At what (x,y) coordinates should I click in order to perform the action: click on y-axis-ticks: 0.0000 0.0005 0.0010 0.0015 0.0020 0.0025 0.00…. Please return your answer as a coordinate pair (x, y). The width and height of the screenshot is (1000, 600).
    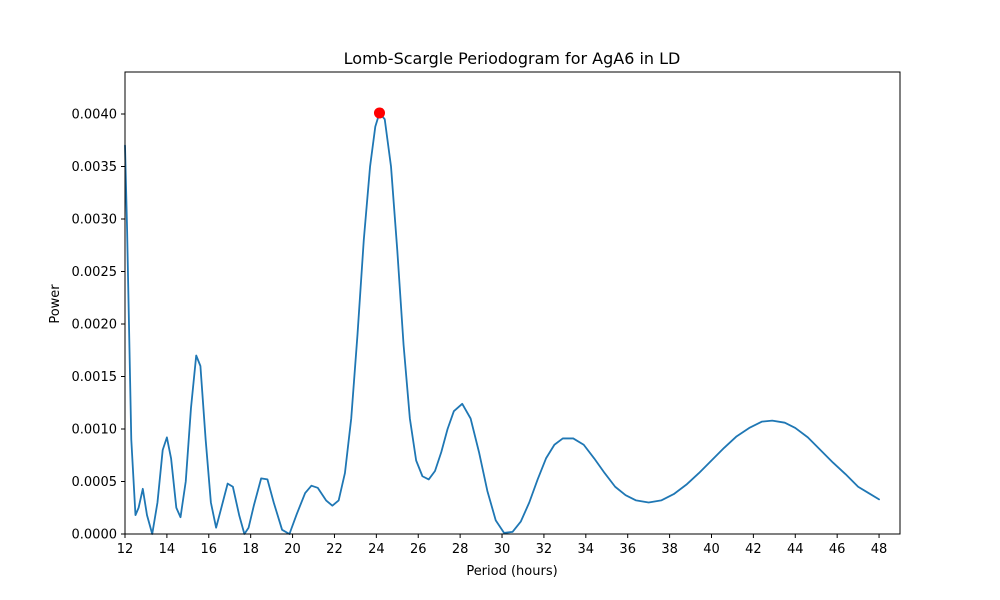
    Looking at the image, I should click on (98, 325).